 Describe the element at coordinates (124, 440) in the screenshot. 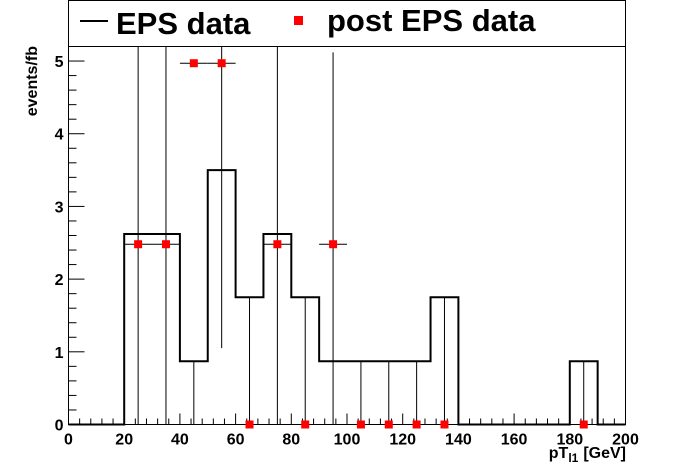

I see `x-tick-label: 20` at that location.